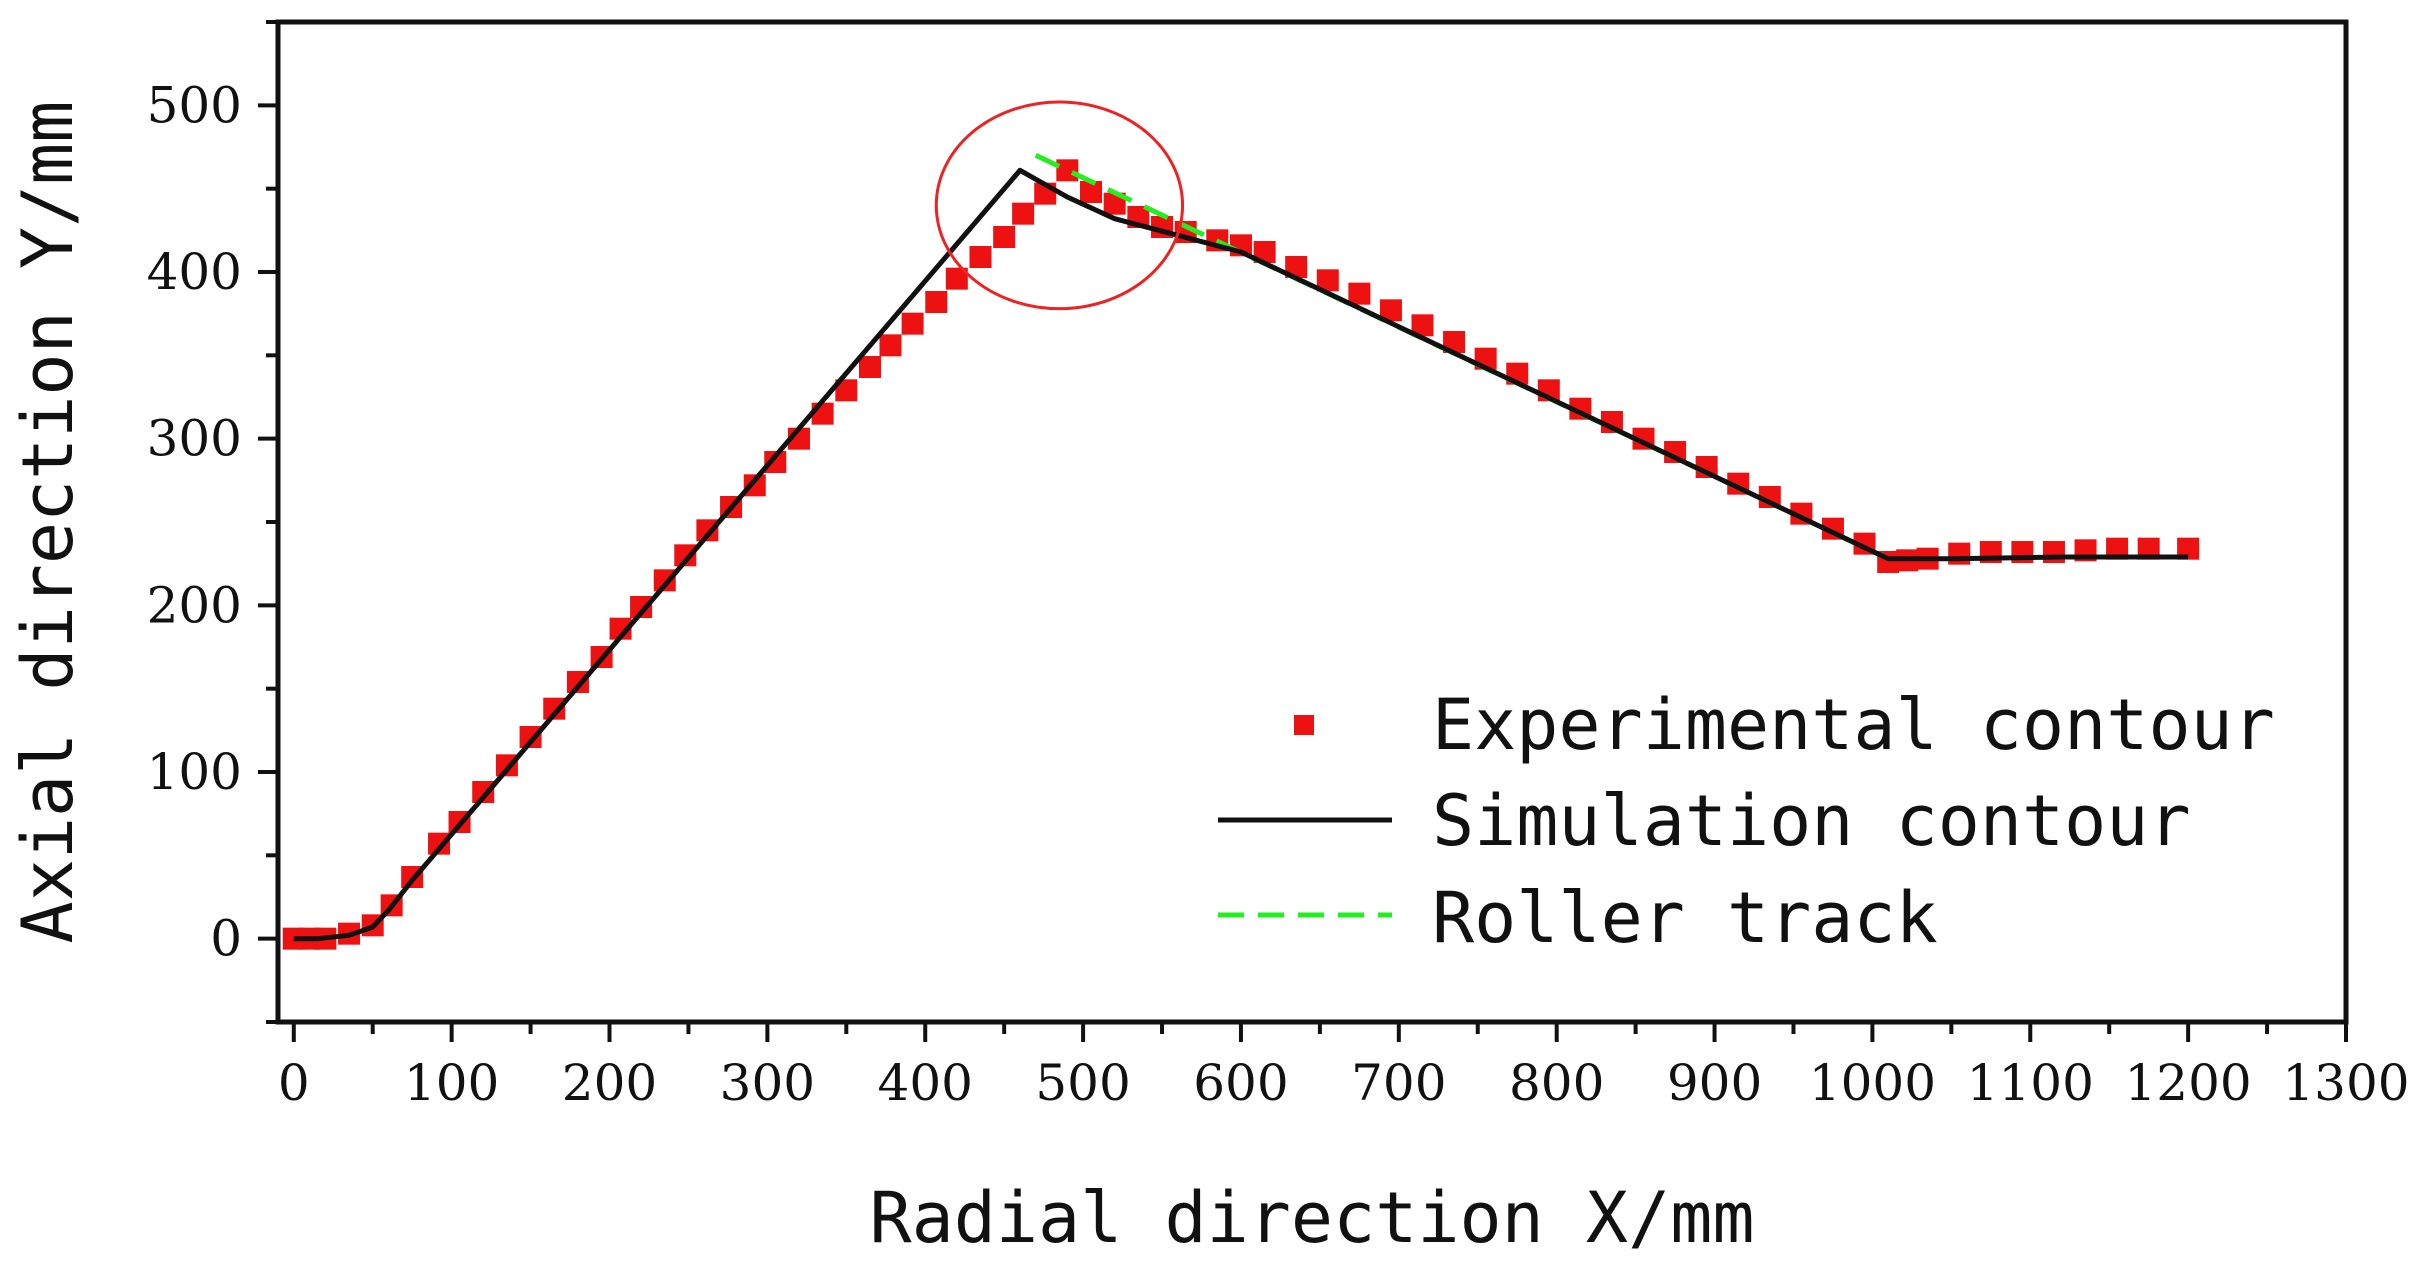  What do you see at coordinates (1872, 1083) in the screenshot?
I see `x-tick-label: 1000` at bounding box center [1872, 1083].